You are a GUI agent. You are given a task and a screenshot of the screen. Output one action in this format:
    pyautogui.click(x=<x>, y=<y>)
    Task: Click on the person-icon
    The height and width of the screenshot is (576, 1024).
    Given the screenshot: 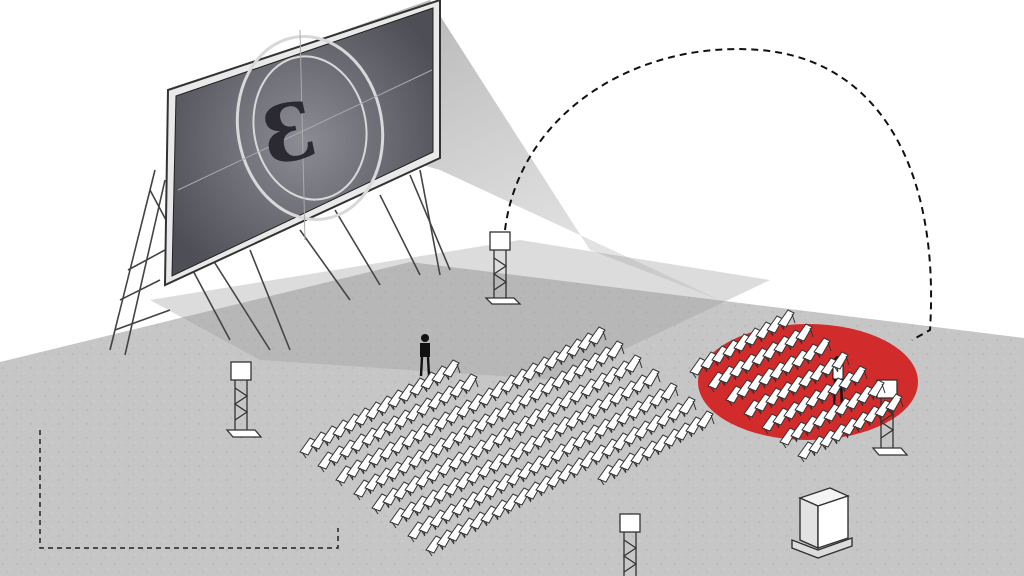 What is the action you would take?
    pyautogui.click(x=425, y=355)
    